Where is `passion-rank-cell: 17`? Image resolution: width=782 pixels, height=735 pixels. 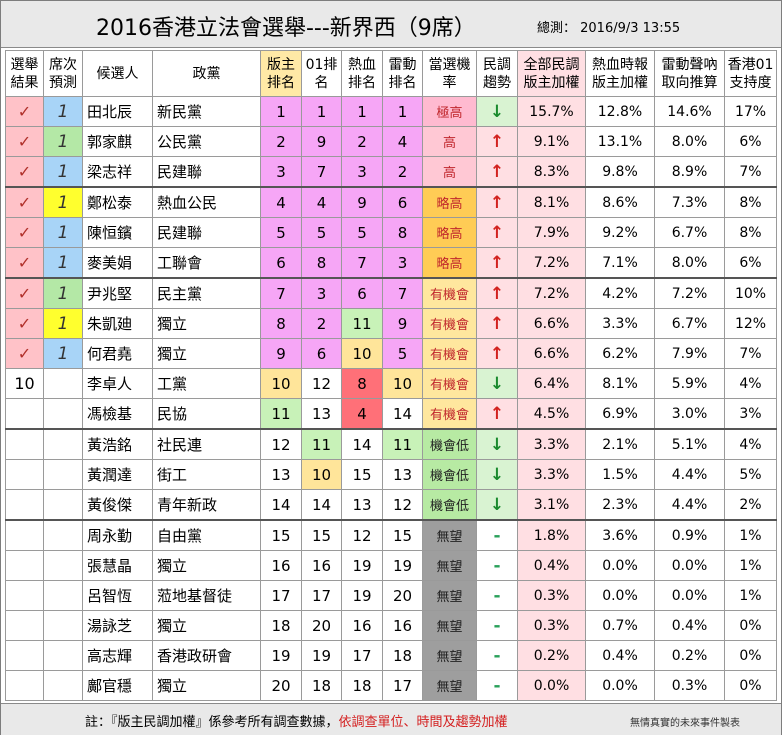
passion-rank-cell: 17 is located at coordinates (362, 655).